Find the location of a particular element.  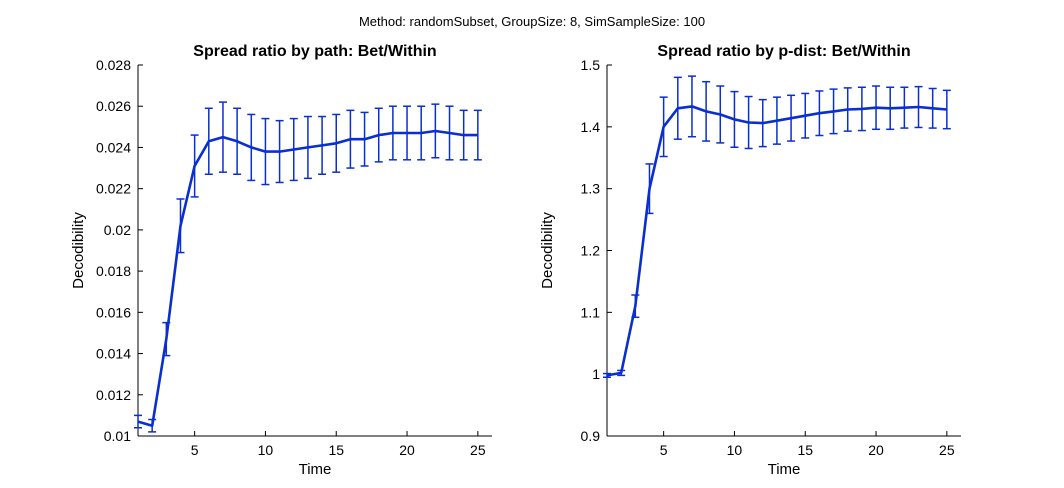

y-tick-label: 1.3 is located at coordinates (591, 189).